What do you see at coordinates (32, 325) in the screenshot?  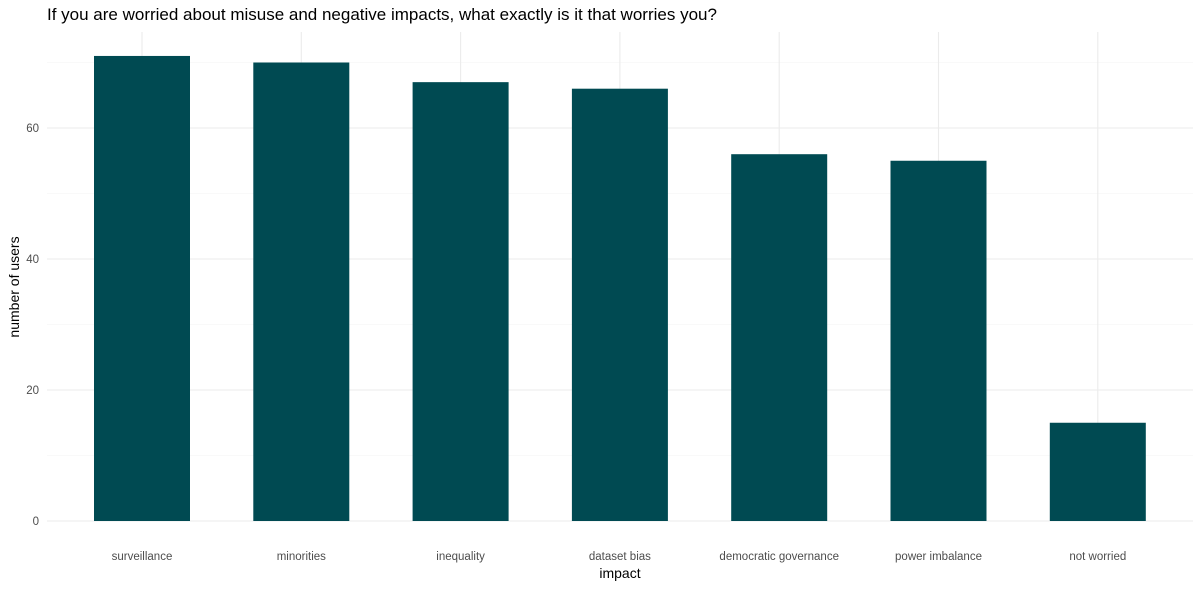 I see `y-axis-ticks: 0 20 40 60` at bounding box center [32, 325].